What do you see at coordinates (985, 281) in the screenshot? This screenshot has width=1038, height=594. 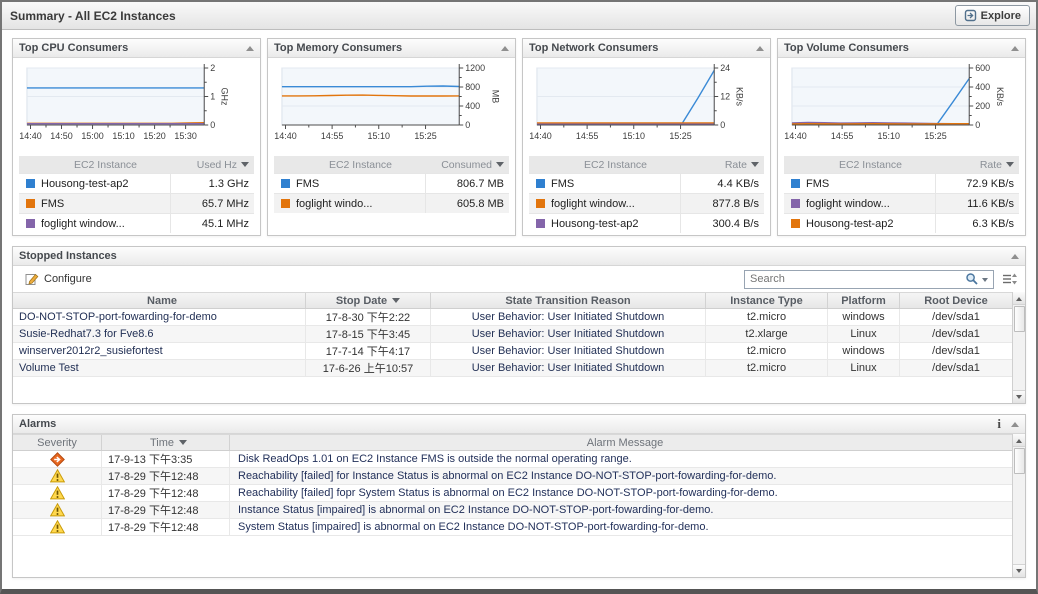 I see `search-dropdown-icon` at bounding box center [985, 281].